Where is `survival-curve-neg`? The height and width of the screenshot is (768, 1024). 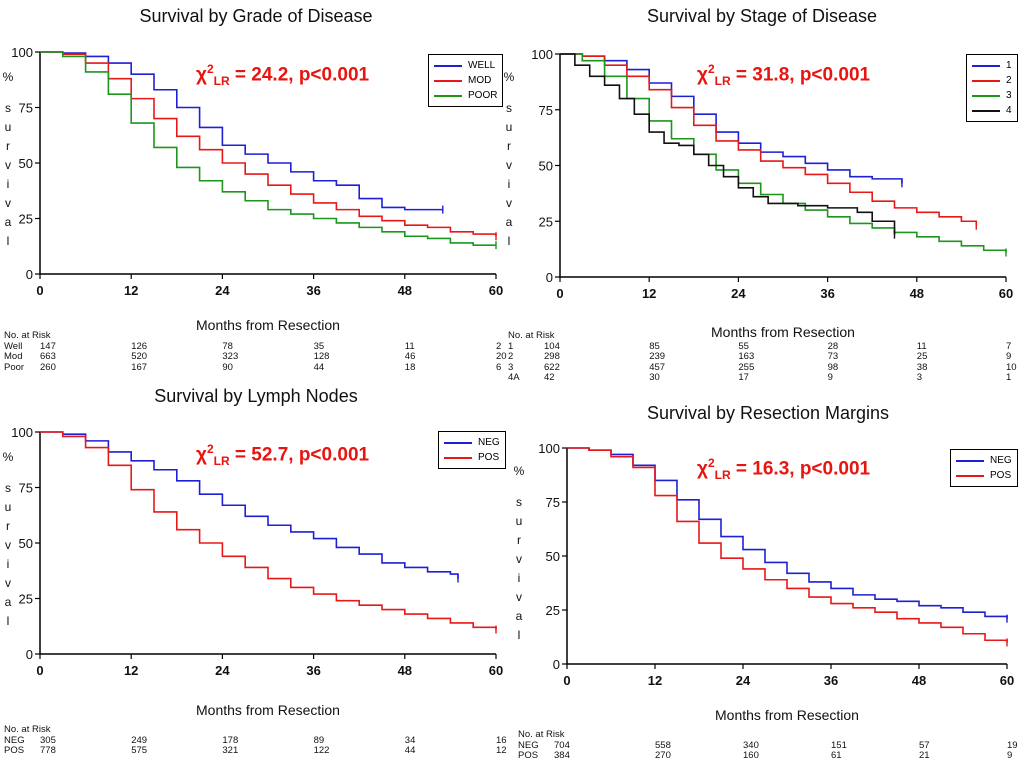 survival-curve-neg is located at coordinates (787, 533).